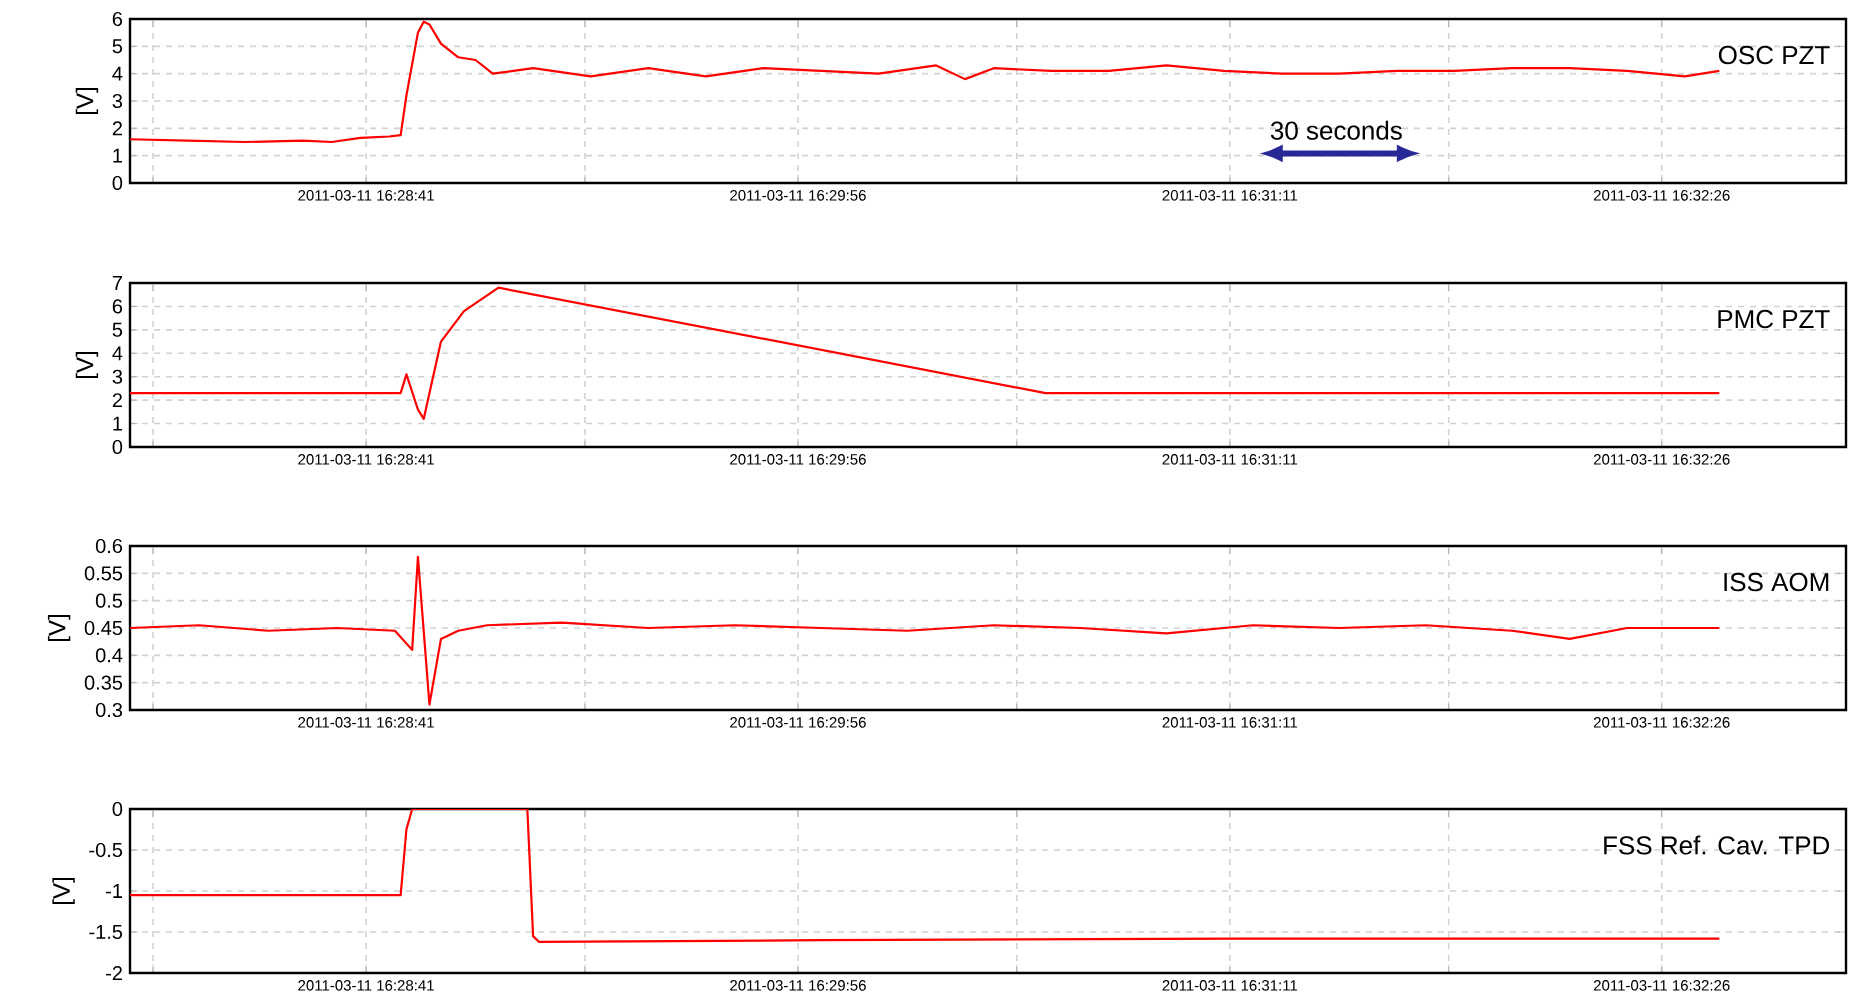 Image resolution: width=1849 pixels, height=1006 pixels. I want to click on annotation: OSC PZT, so click(1774, 55).